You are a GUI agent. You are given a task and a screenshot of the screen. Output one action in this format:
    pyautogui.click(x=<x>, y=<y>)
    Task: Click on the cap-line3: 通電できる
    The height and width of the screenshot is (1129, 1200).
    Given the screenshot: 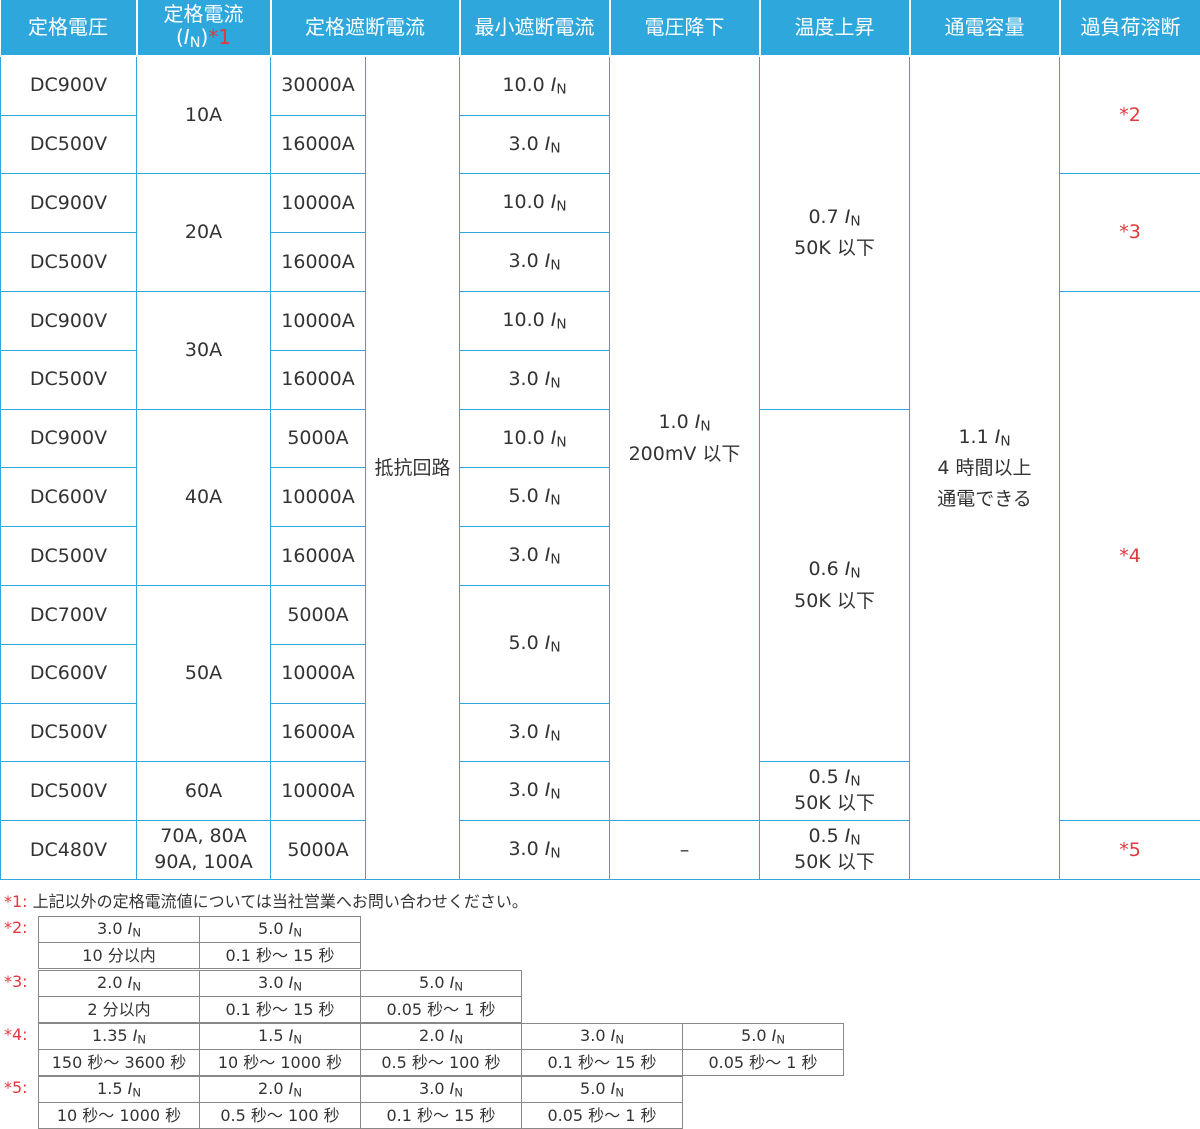 What is the action you would take?
    pyautogui.click(x=984, y=499)
    